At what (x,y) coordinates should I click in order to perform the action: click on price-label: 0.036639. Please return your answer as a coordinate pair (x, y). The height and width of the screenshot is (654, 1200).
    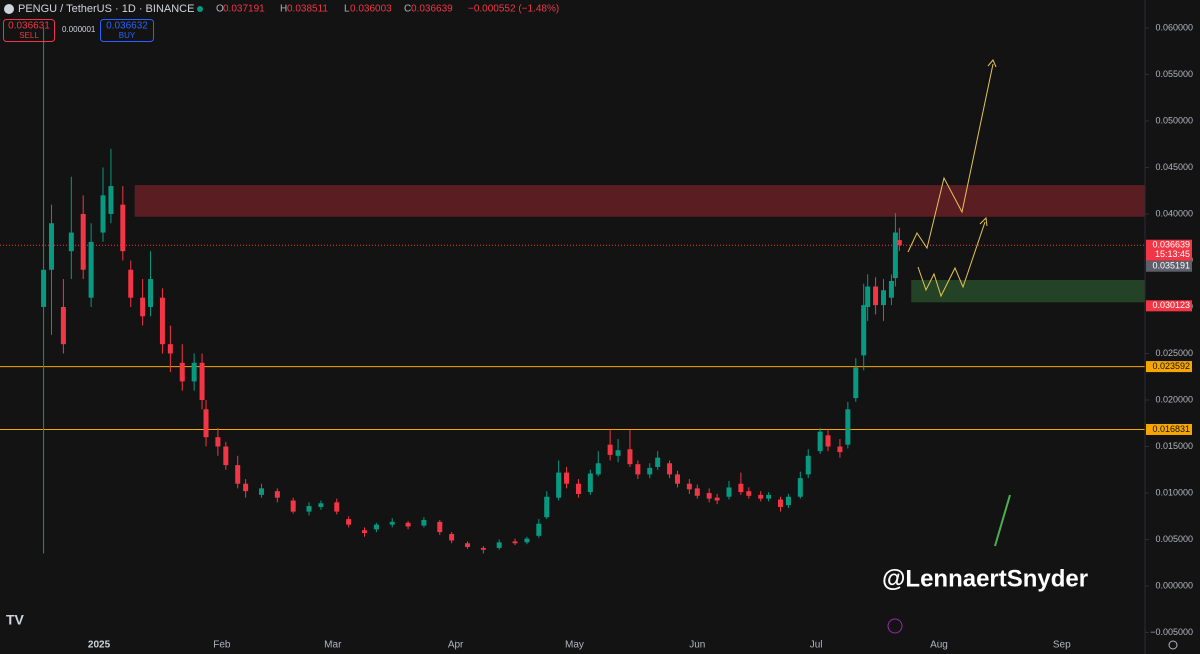
    Looking at the image, I should click on (1171, 245).